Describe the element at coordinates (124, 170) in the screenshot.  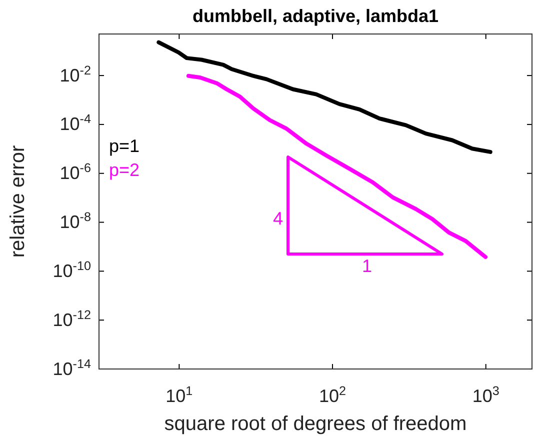
I see `text: p=2` at that location.